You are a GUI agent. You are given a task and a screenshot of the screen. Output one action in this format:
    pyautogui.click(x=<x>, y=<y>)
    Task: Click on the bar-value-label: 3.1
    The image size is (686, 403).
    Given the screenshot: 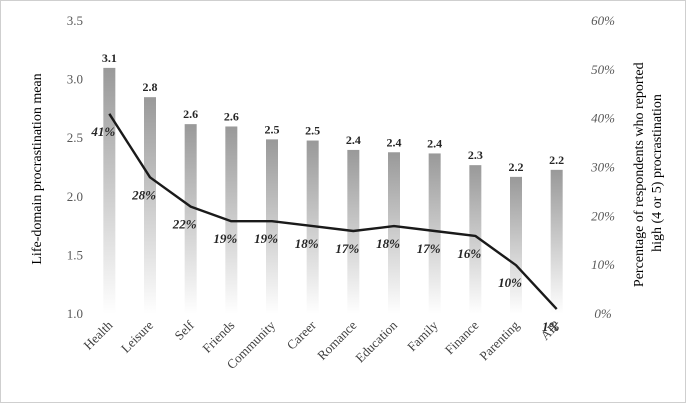 What is the action you would take?
    pyautogui.click(x=109, y=58)
    